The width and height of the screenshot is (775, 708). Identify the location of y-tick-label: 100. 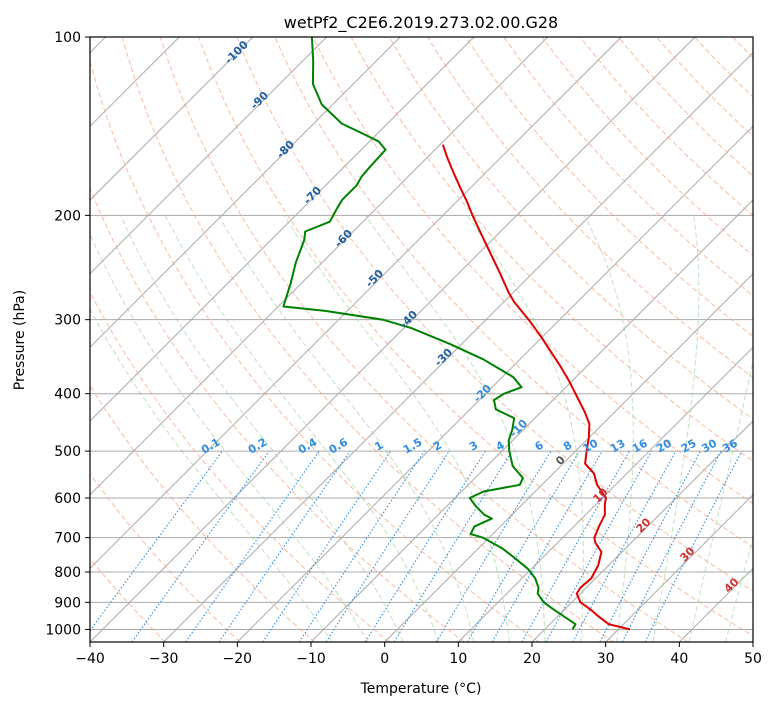
(67, 38).